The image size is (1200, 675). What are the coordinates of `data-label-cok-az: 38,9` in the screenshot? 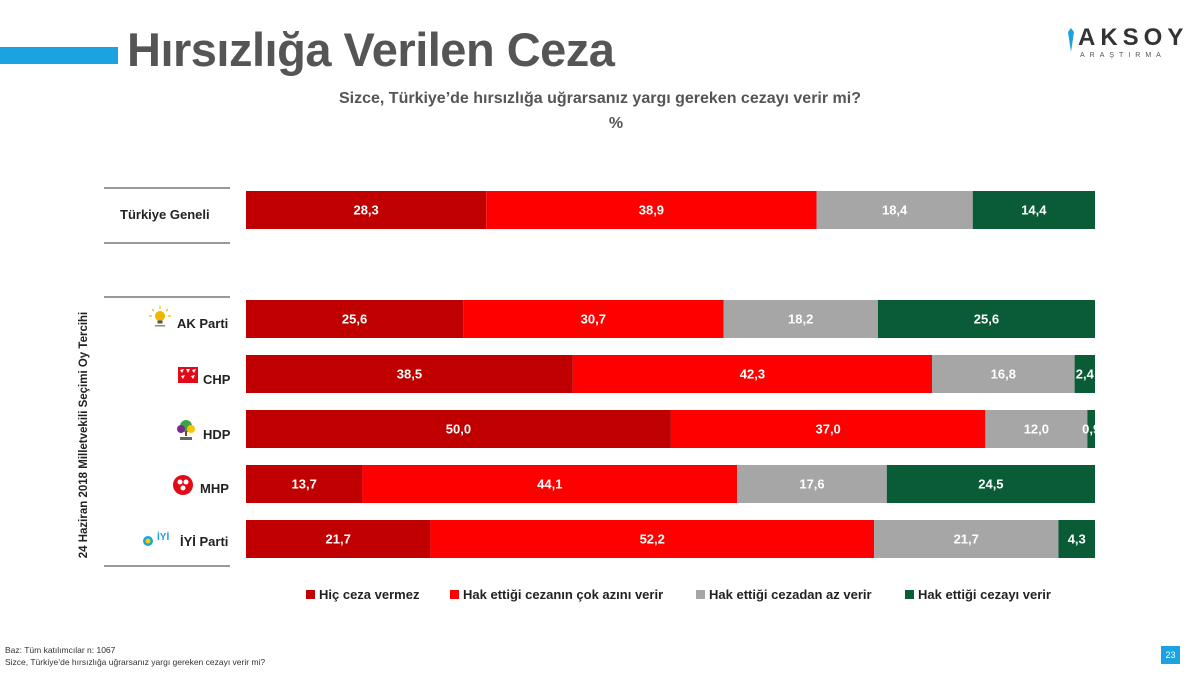 It's located at (651, 210).